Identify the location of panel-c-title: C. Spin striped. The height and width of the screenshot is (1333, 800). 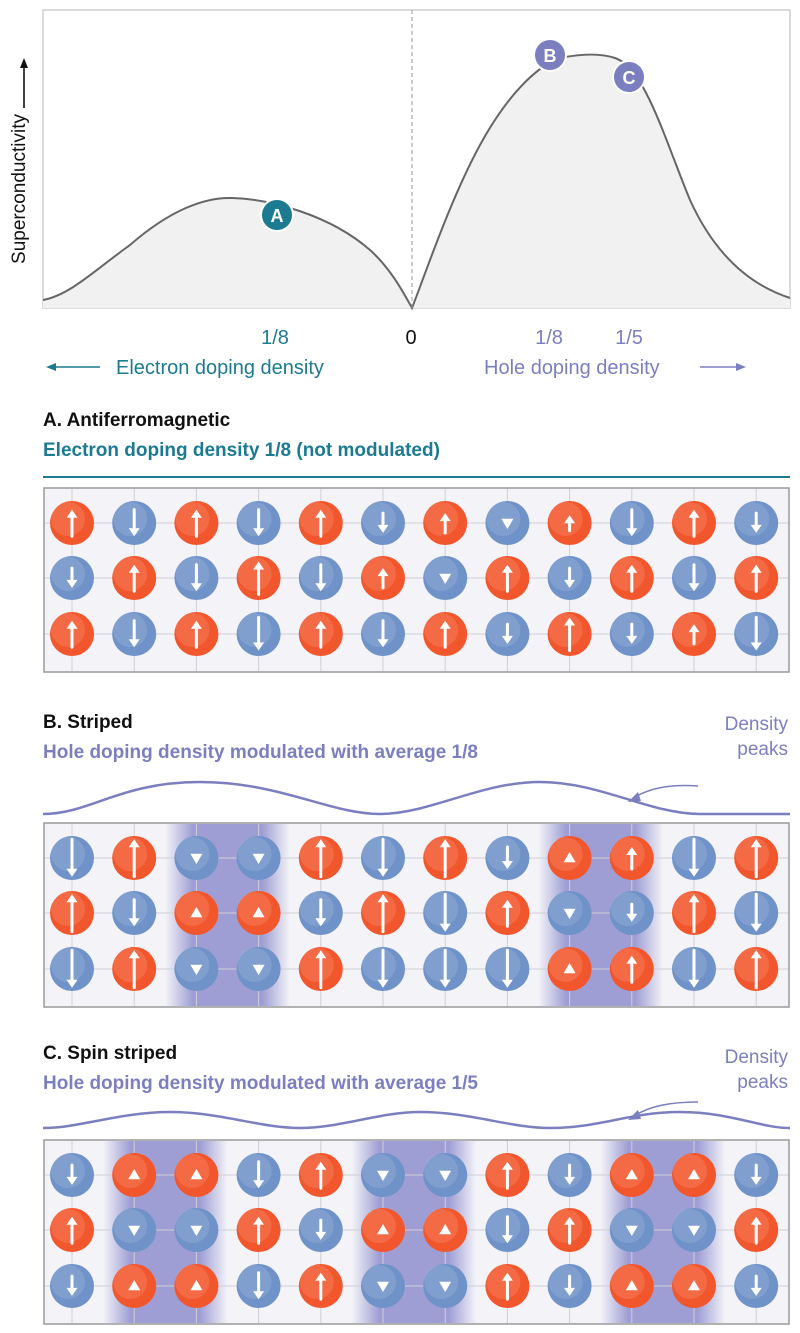
(110, 1053).